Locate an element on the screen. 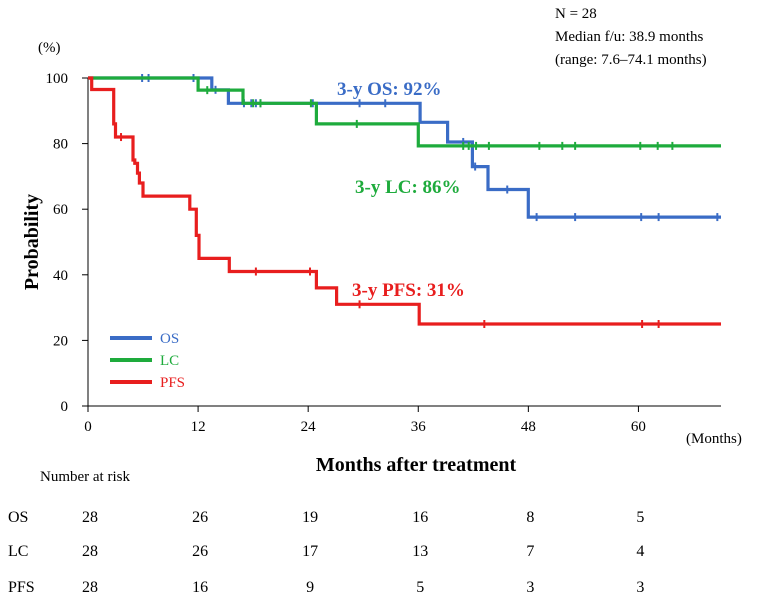 The height and width of the screenshot is (602, 765). x-tick-label: 60 is located at coordinates (638, 427).